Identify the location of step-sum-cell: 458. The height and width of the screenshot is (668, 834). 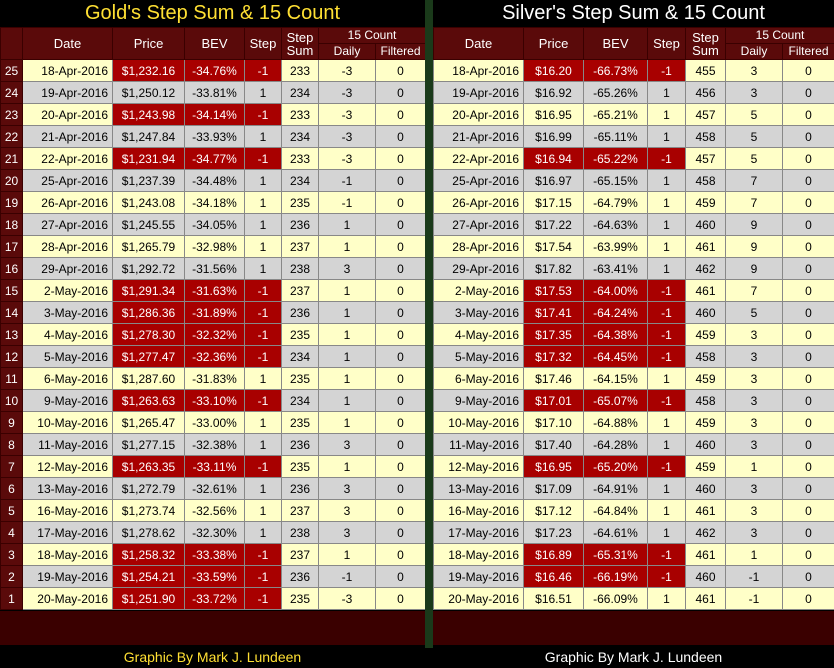
(706, 357).